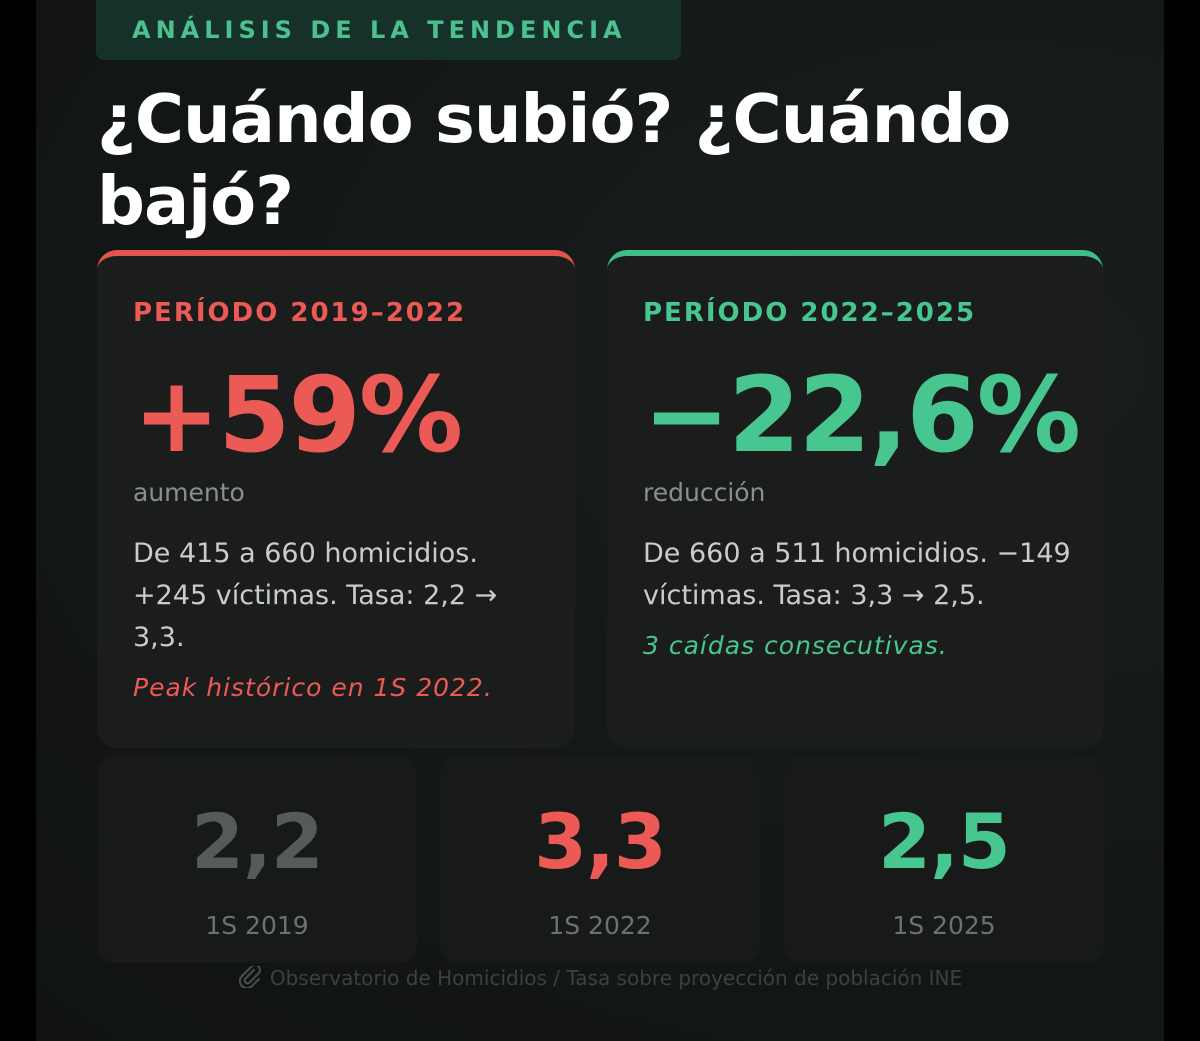  What do you see at coordinates (257, 925) in the screenshot?
I see `stat-label: 1S 2019` at bounding box center [257, 925].